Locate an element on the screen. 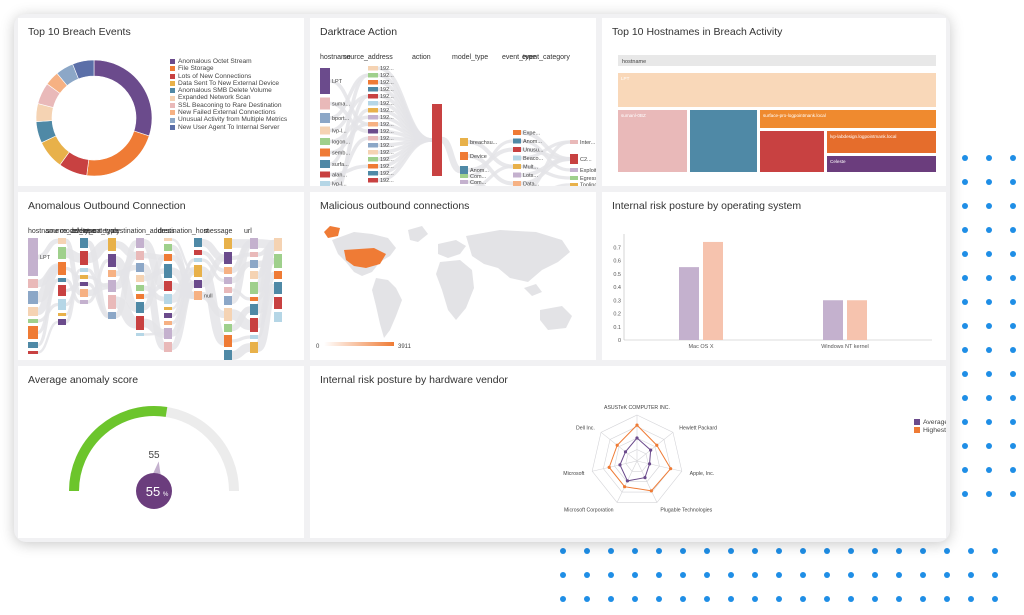 The width and height of the screenshot is (1024, 615). treemap-cell-label: surface-pro-logpointmank.local is located at coordinates (794, 115).